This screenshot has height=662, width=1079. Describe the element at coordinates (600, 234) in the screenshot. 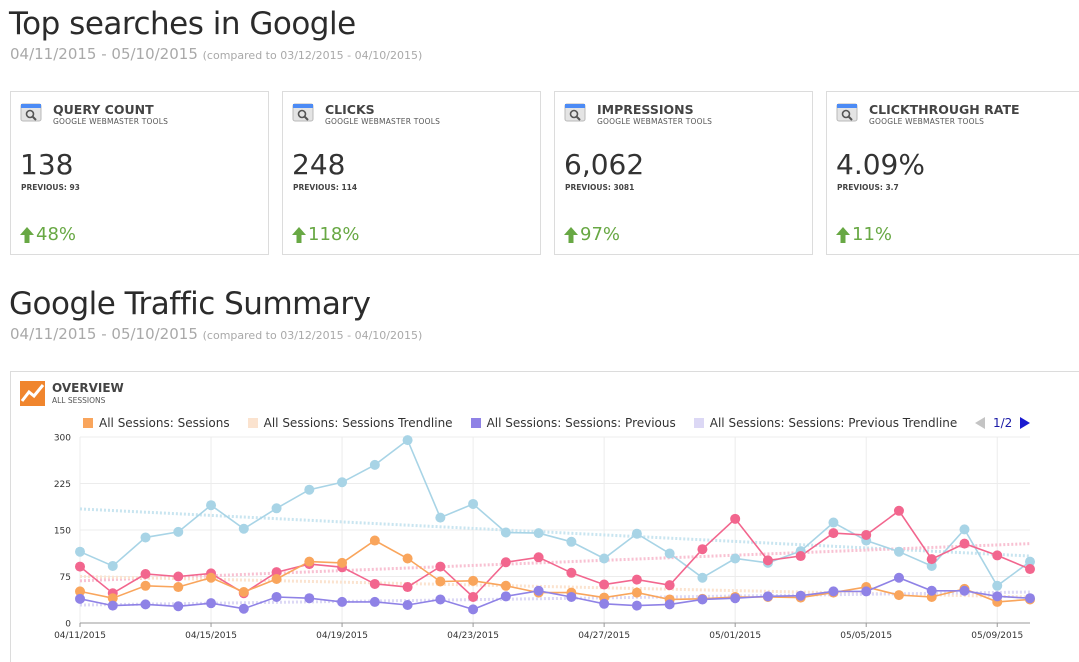

I see `metric-change-value: 97%` at that location.